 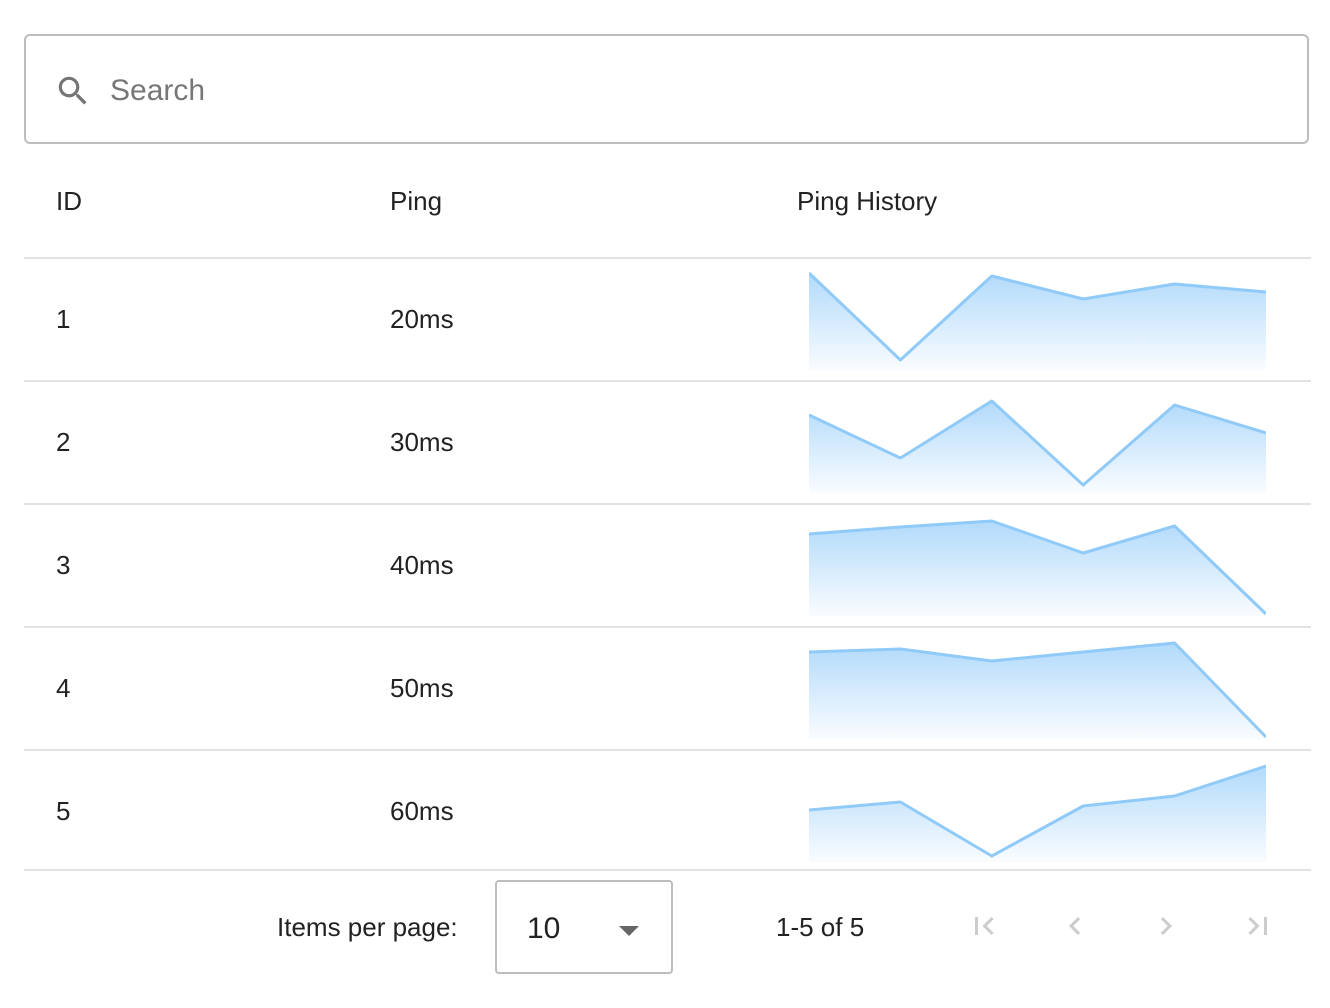 I want to click on search-input, so click(x=685, y=91).